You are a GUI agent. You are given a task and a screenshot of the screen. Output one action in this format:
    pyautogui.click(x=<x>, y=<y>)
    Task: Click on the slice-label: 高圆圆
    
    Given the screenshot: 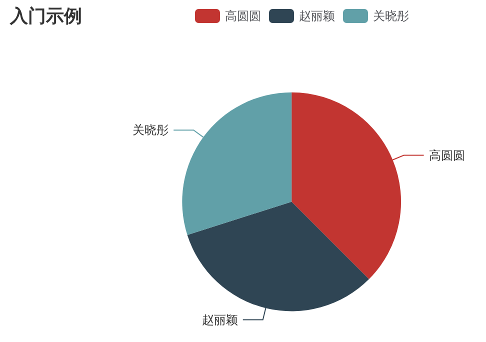 What is the action you would take?
    pyautogui.click(x=446, y=155)
    